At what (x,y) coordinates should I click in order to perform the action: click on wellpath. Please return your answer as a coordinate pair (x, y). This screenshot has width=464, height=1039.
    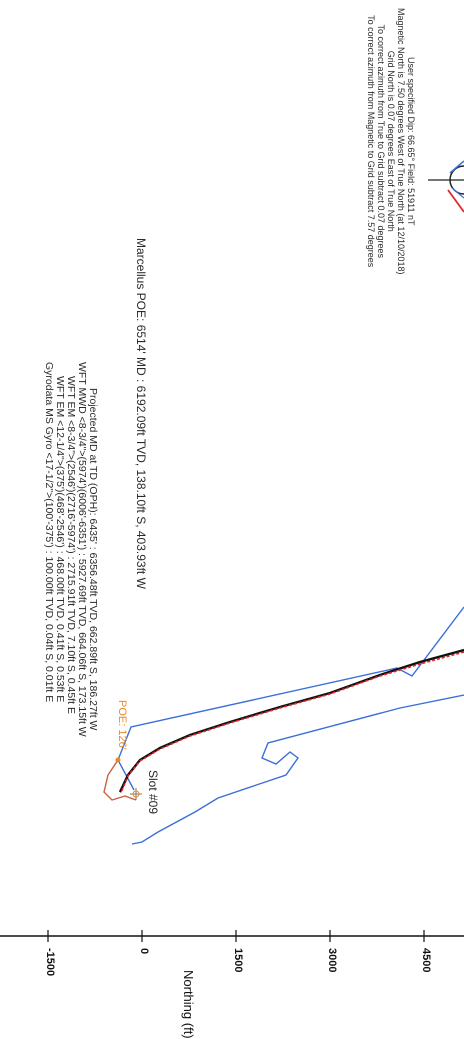
    Looking at the image, I should click on (283, 724).